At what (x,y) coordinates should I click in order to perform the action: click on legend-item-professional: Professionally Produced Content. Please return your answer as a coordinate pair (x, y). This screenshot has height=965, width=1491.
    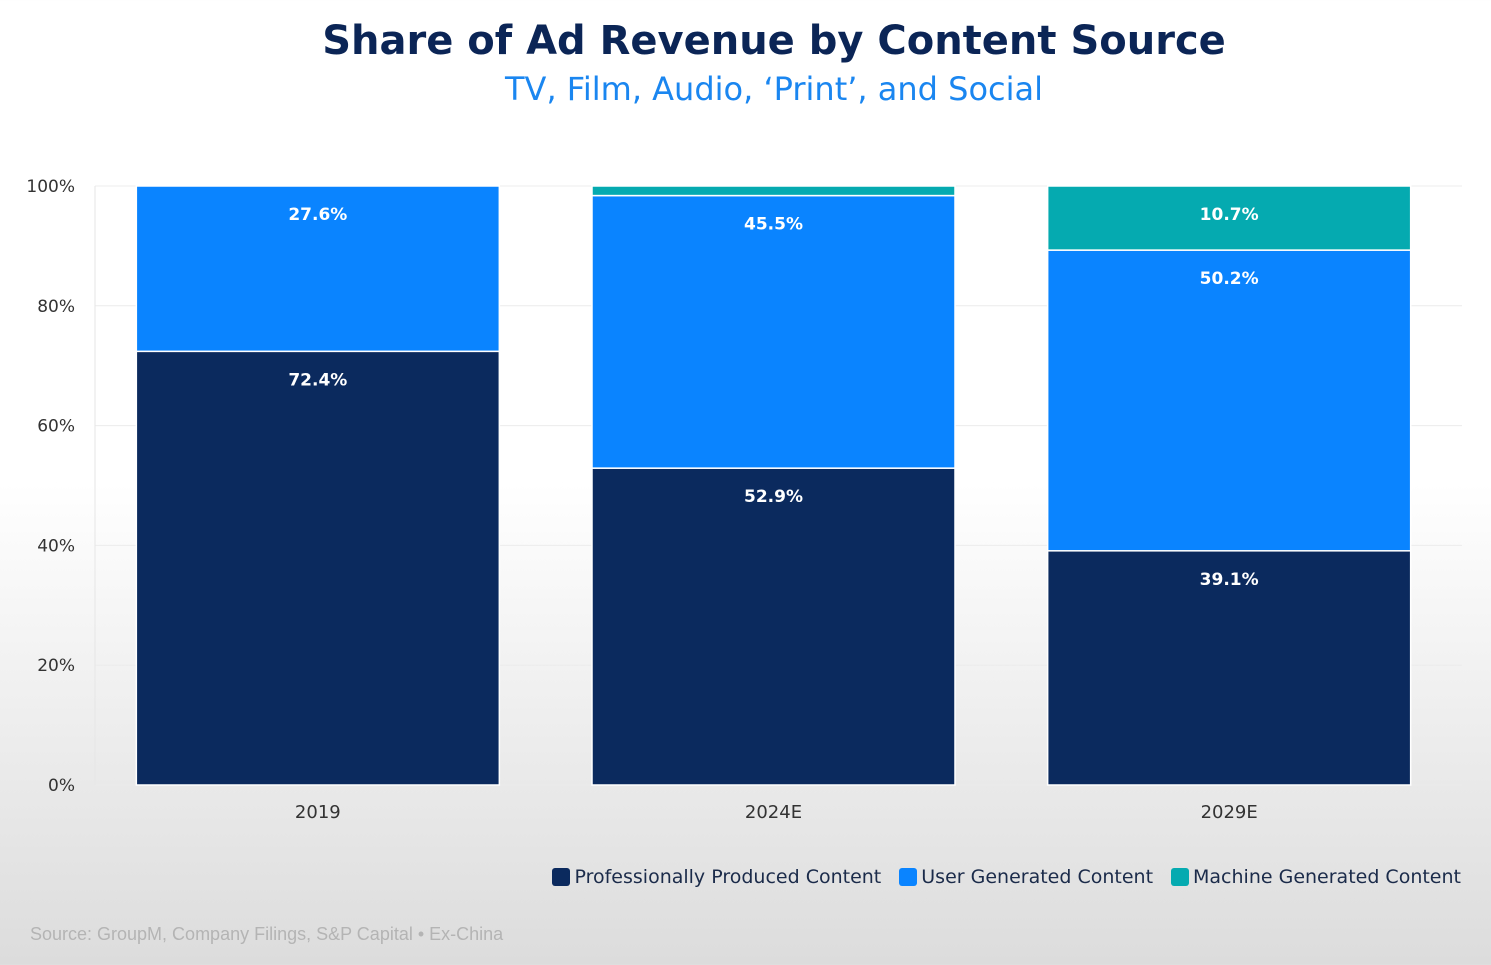
    Looking at the image, I should click on (716, 877).